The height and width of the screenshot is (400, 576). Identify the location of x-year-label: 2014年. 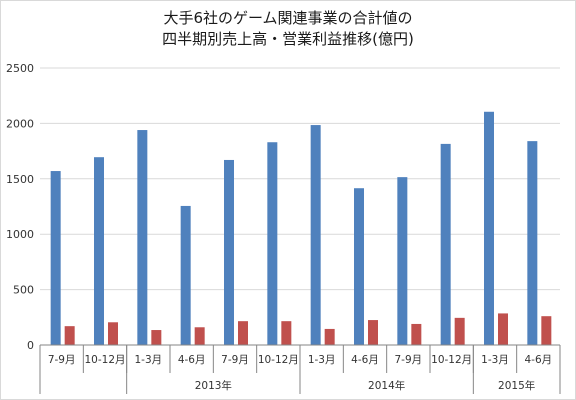
(386, 385).